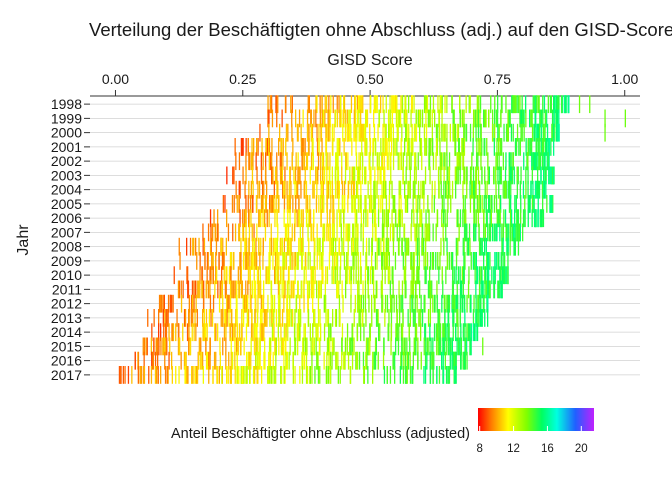  Describe the element at coordinates (66, 247) in the screenshot. I see `y-tick-label: 2008` at that location.